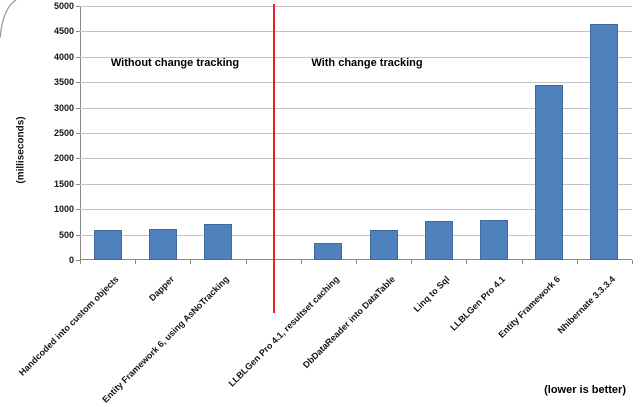  Describe the element at coordinates (63, 56) in the screenshot. I see `y-tick-label: 4000` at that location.